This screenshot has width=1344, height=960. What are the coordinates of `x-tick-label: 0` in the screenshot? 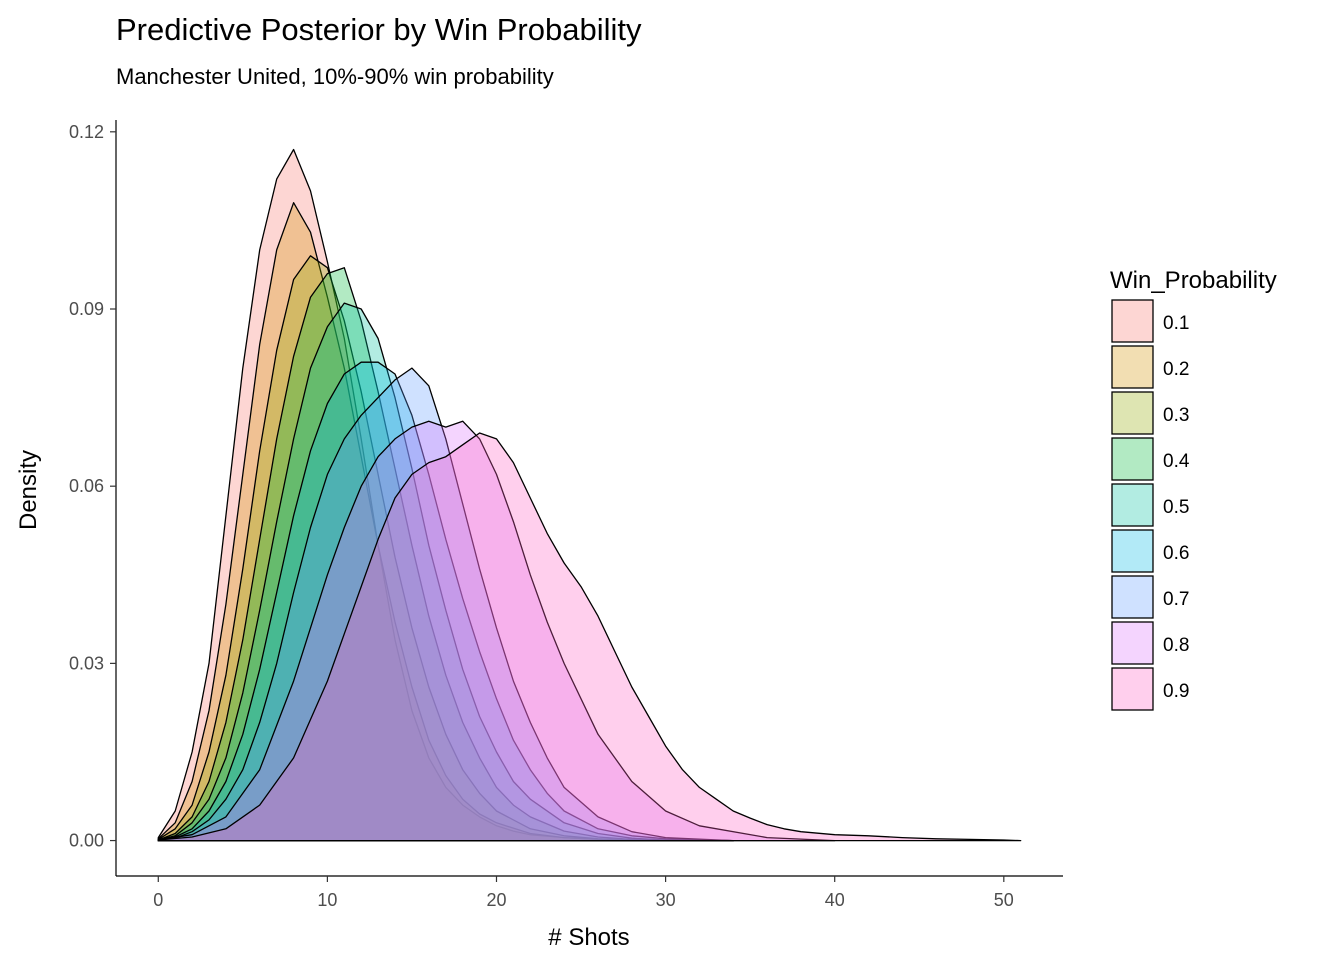 It's located at (158, 900).